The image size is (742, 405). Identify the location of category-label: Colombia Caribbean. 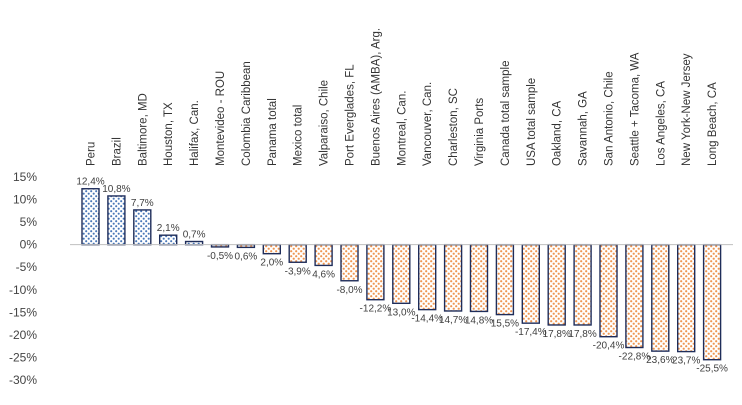
(247, 113).